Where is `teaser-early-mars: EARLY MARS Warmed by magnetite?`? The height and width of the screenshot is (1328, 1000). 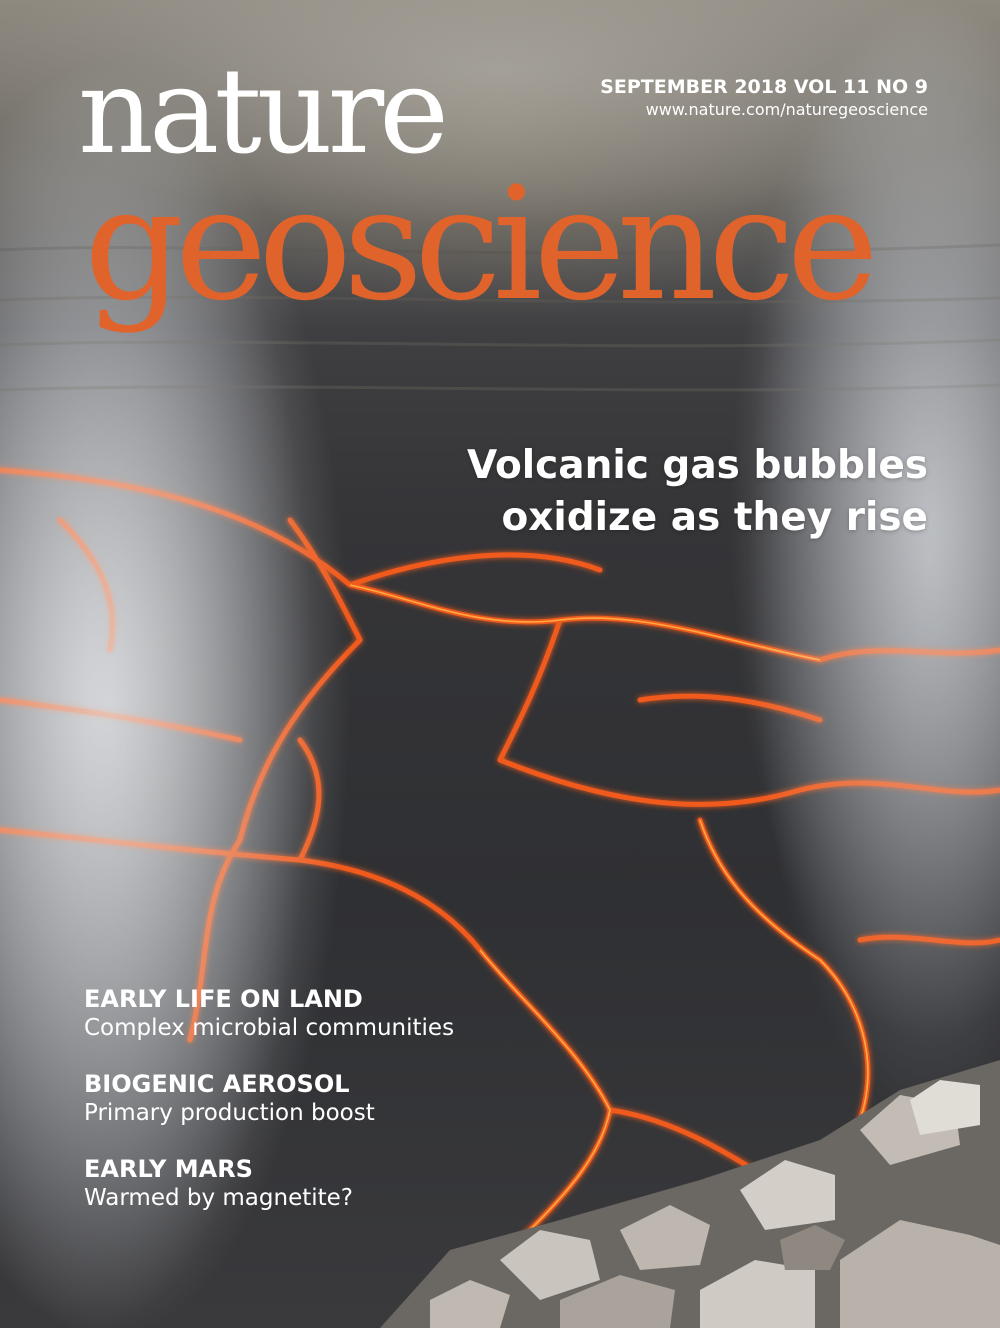
teaser-early-mars: EARLY MARS Warmed by magnetite? is located at coordinates (269, 1183).